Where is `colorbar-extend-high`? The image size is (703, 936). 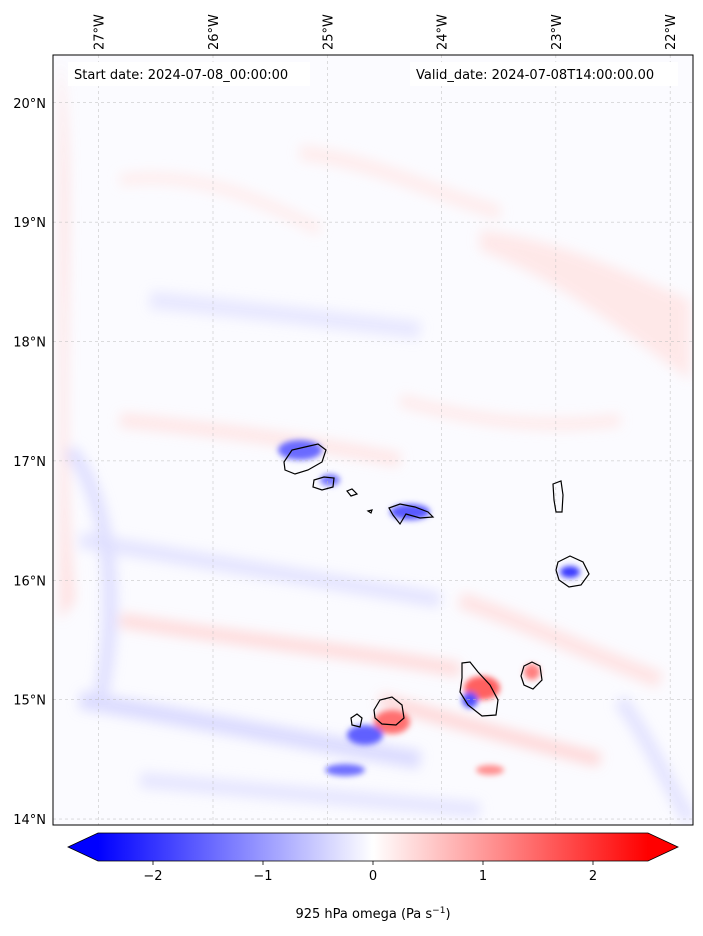 colorbar-extend-high is located at coordinates (663, 847).